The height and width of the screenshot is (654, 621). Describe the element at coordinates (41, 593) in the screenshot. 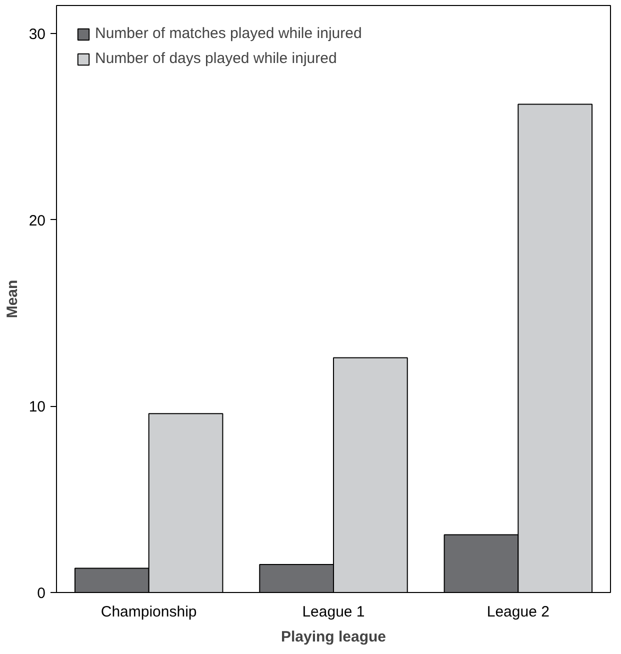

I see `y-tick-label: 0` at that location.